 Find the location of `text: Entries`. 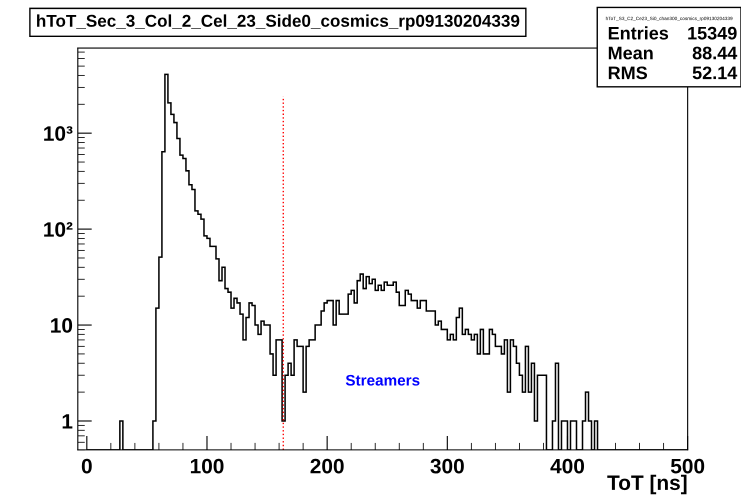

text: Entries is located at coordinates (638, 33).